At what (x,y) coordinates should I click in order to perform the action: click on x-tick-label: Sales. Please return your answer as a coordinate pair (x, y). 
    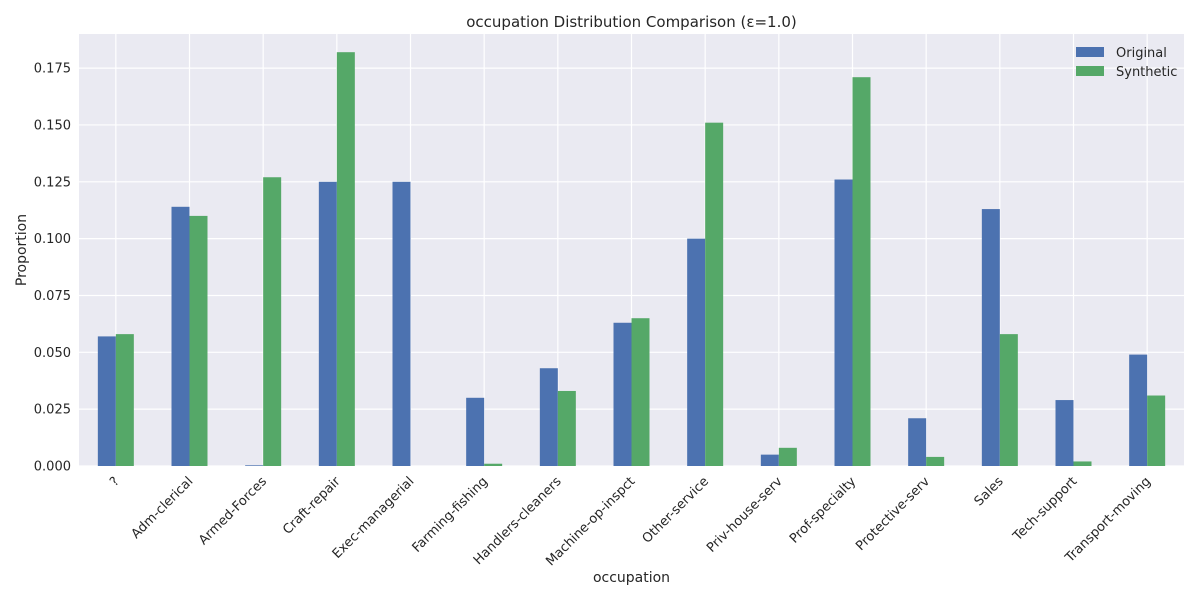
    Looking at the image, I should click on (989, 491).